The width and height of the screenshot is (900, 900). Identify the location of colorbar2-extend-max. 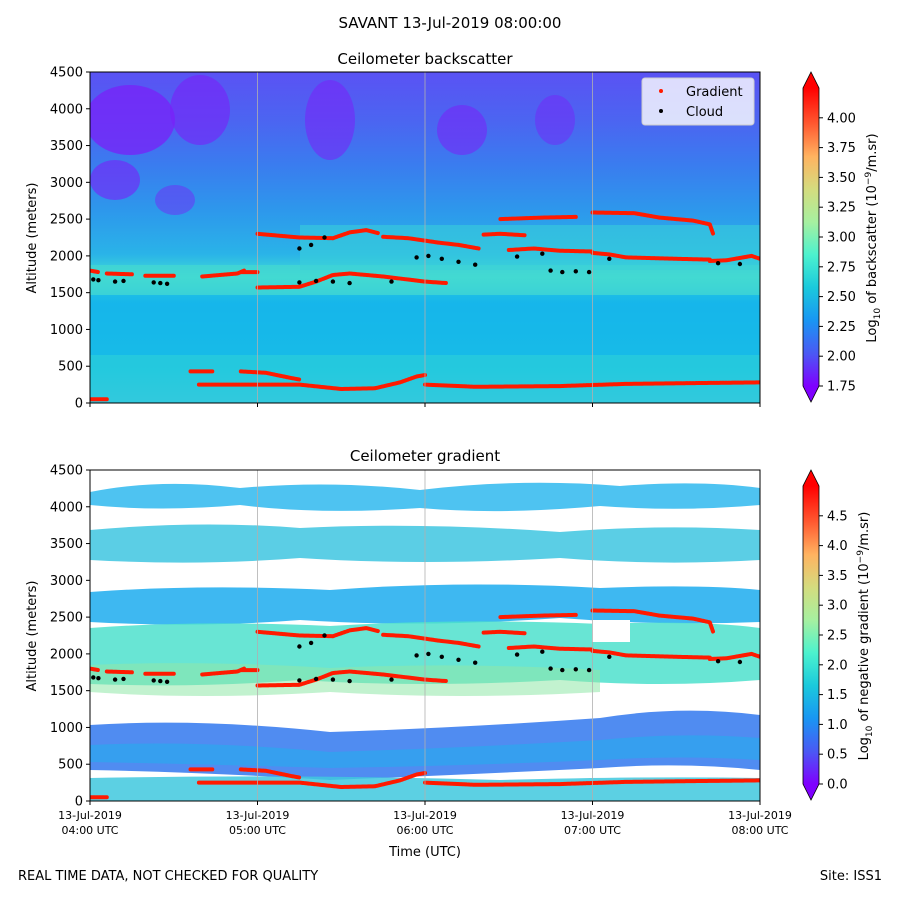
(811, 478).